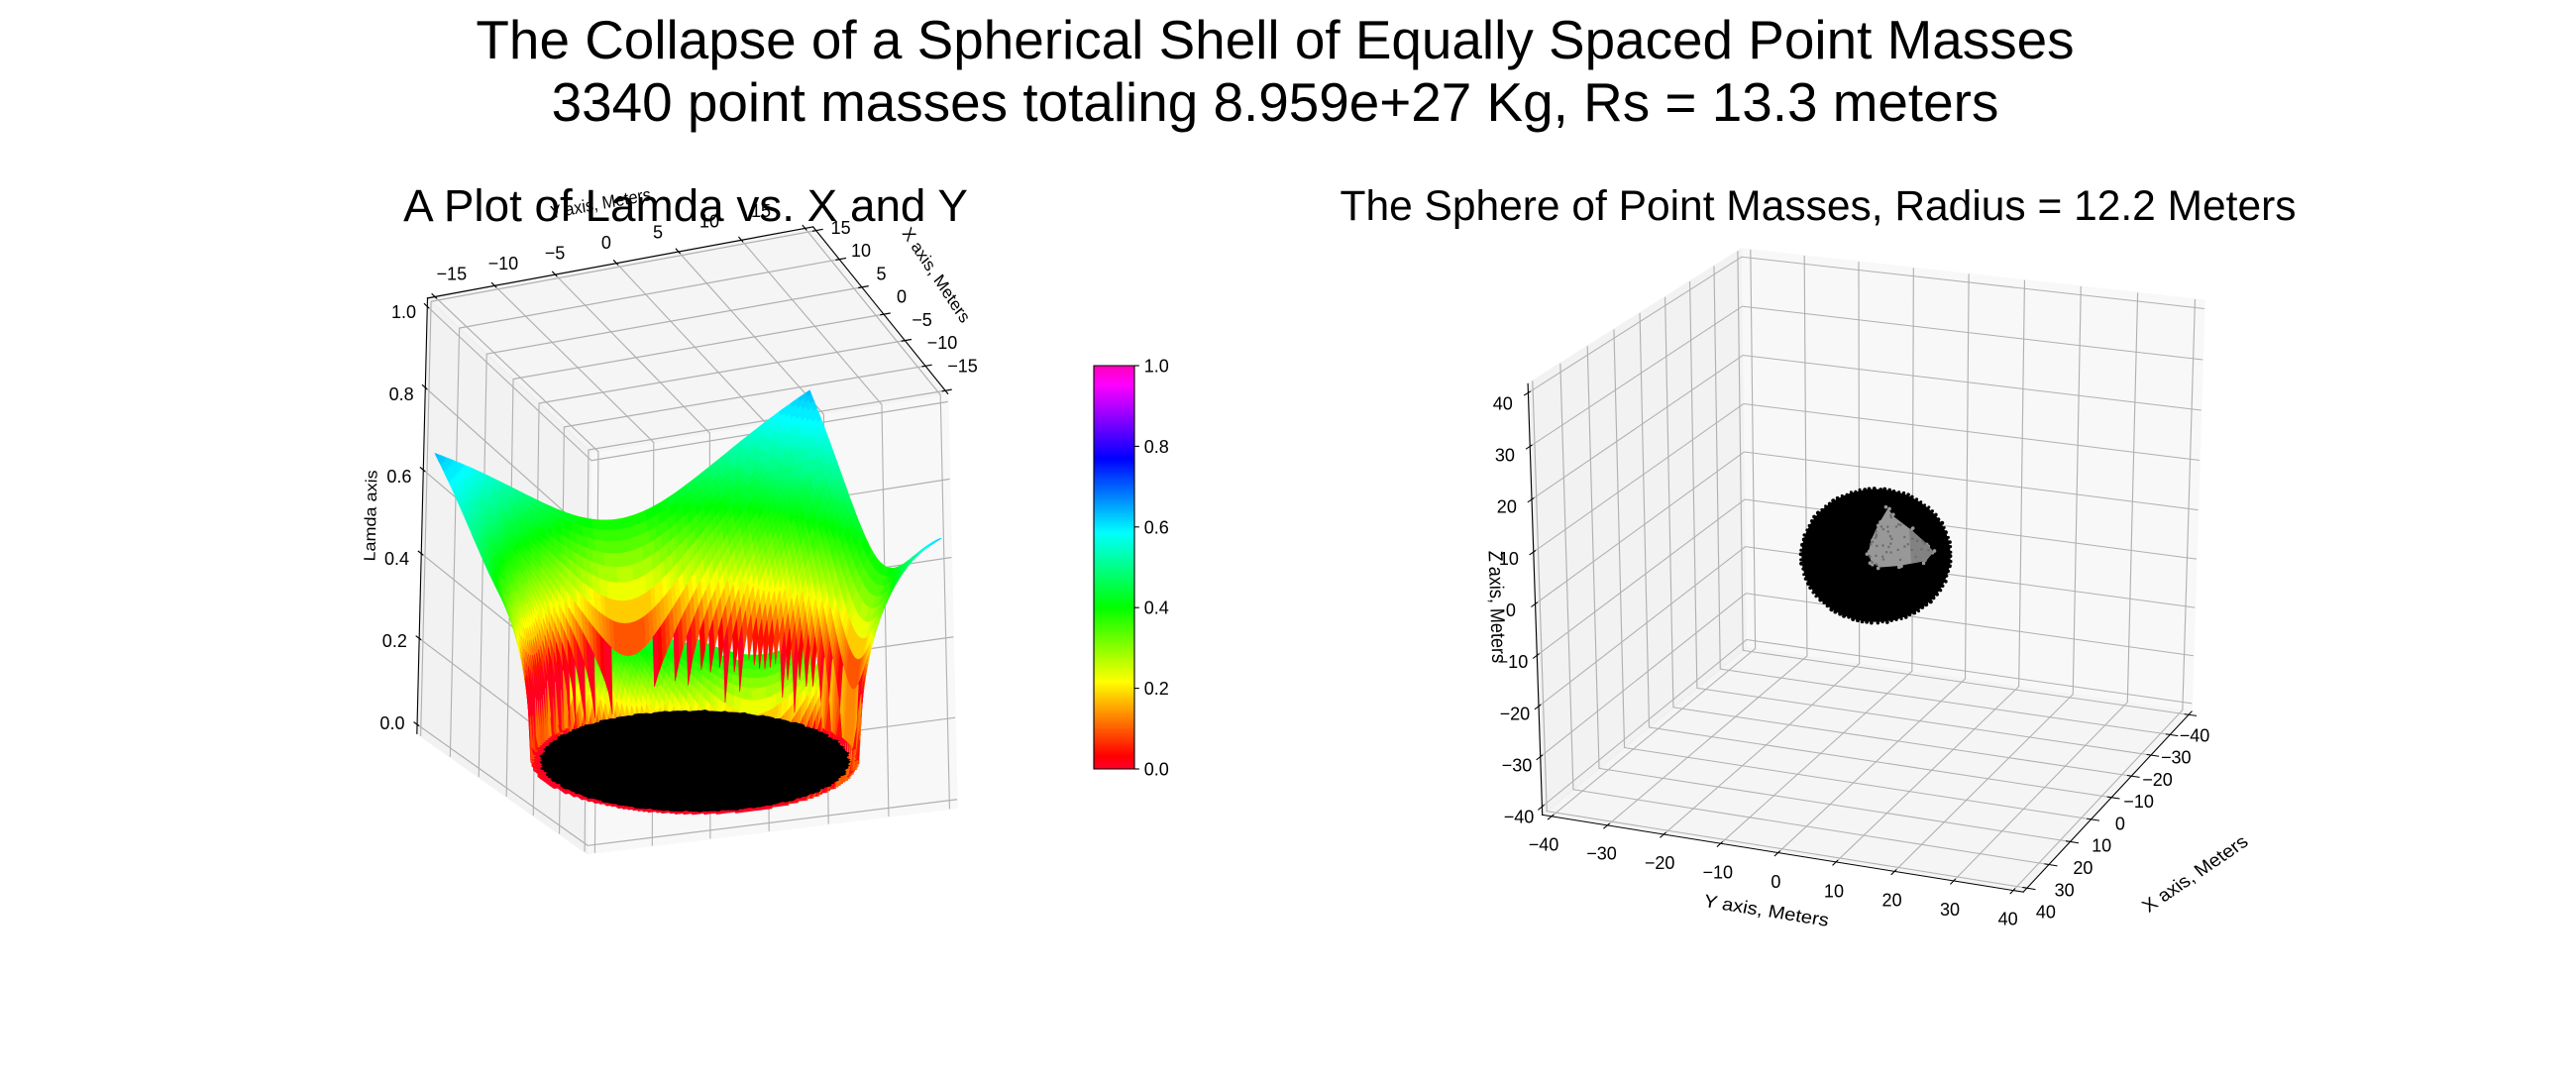 This screenshot has height=1090, width=2576. Describe the element at coordinates (1496, 606) in the screenshot. I see `svg-text: Z axis, Meters` at that location.